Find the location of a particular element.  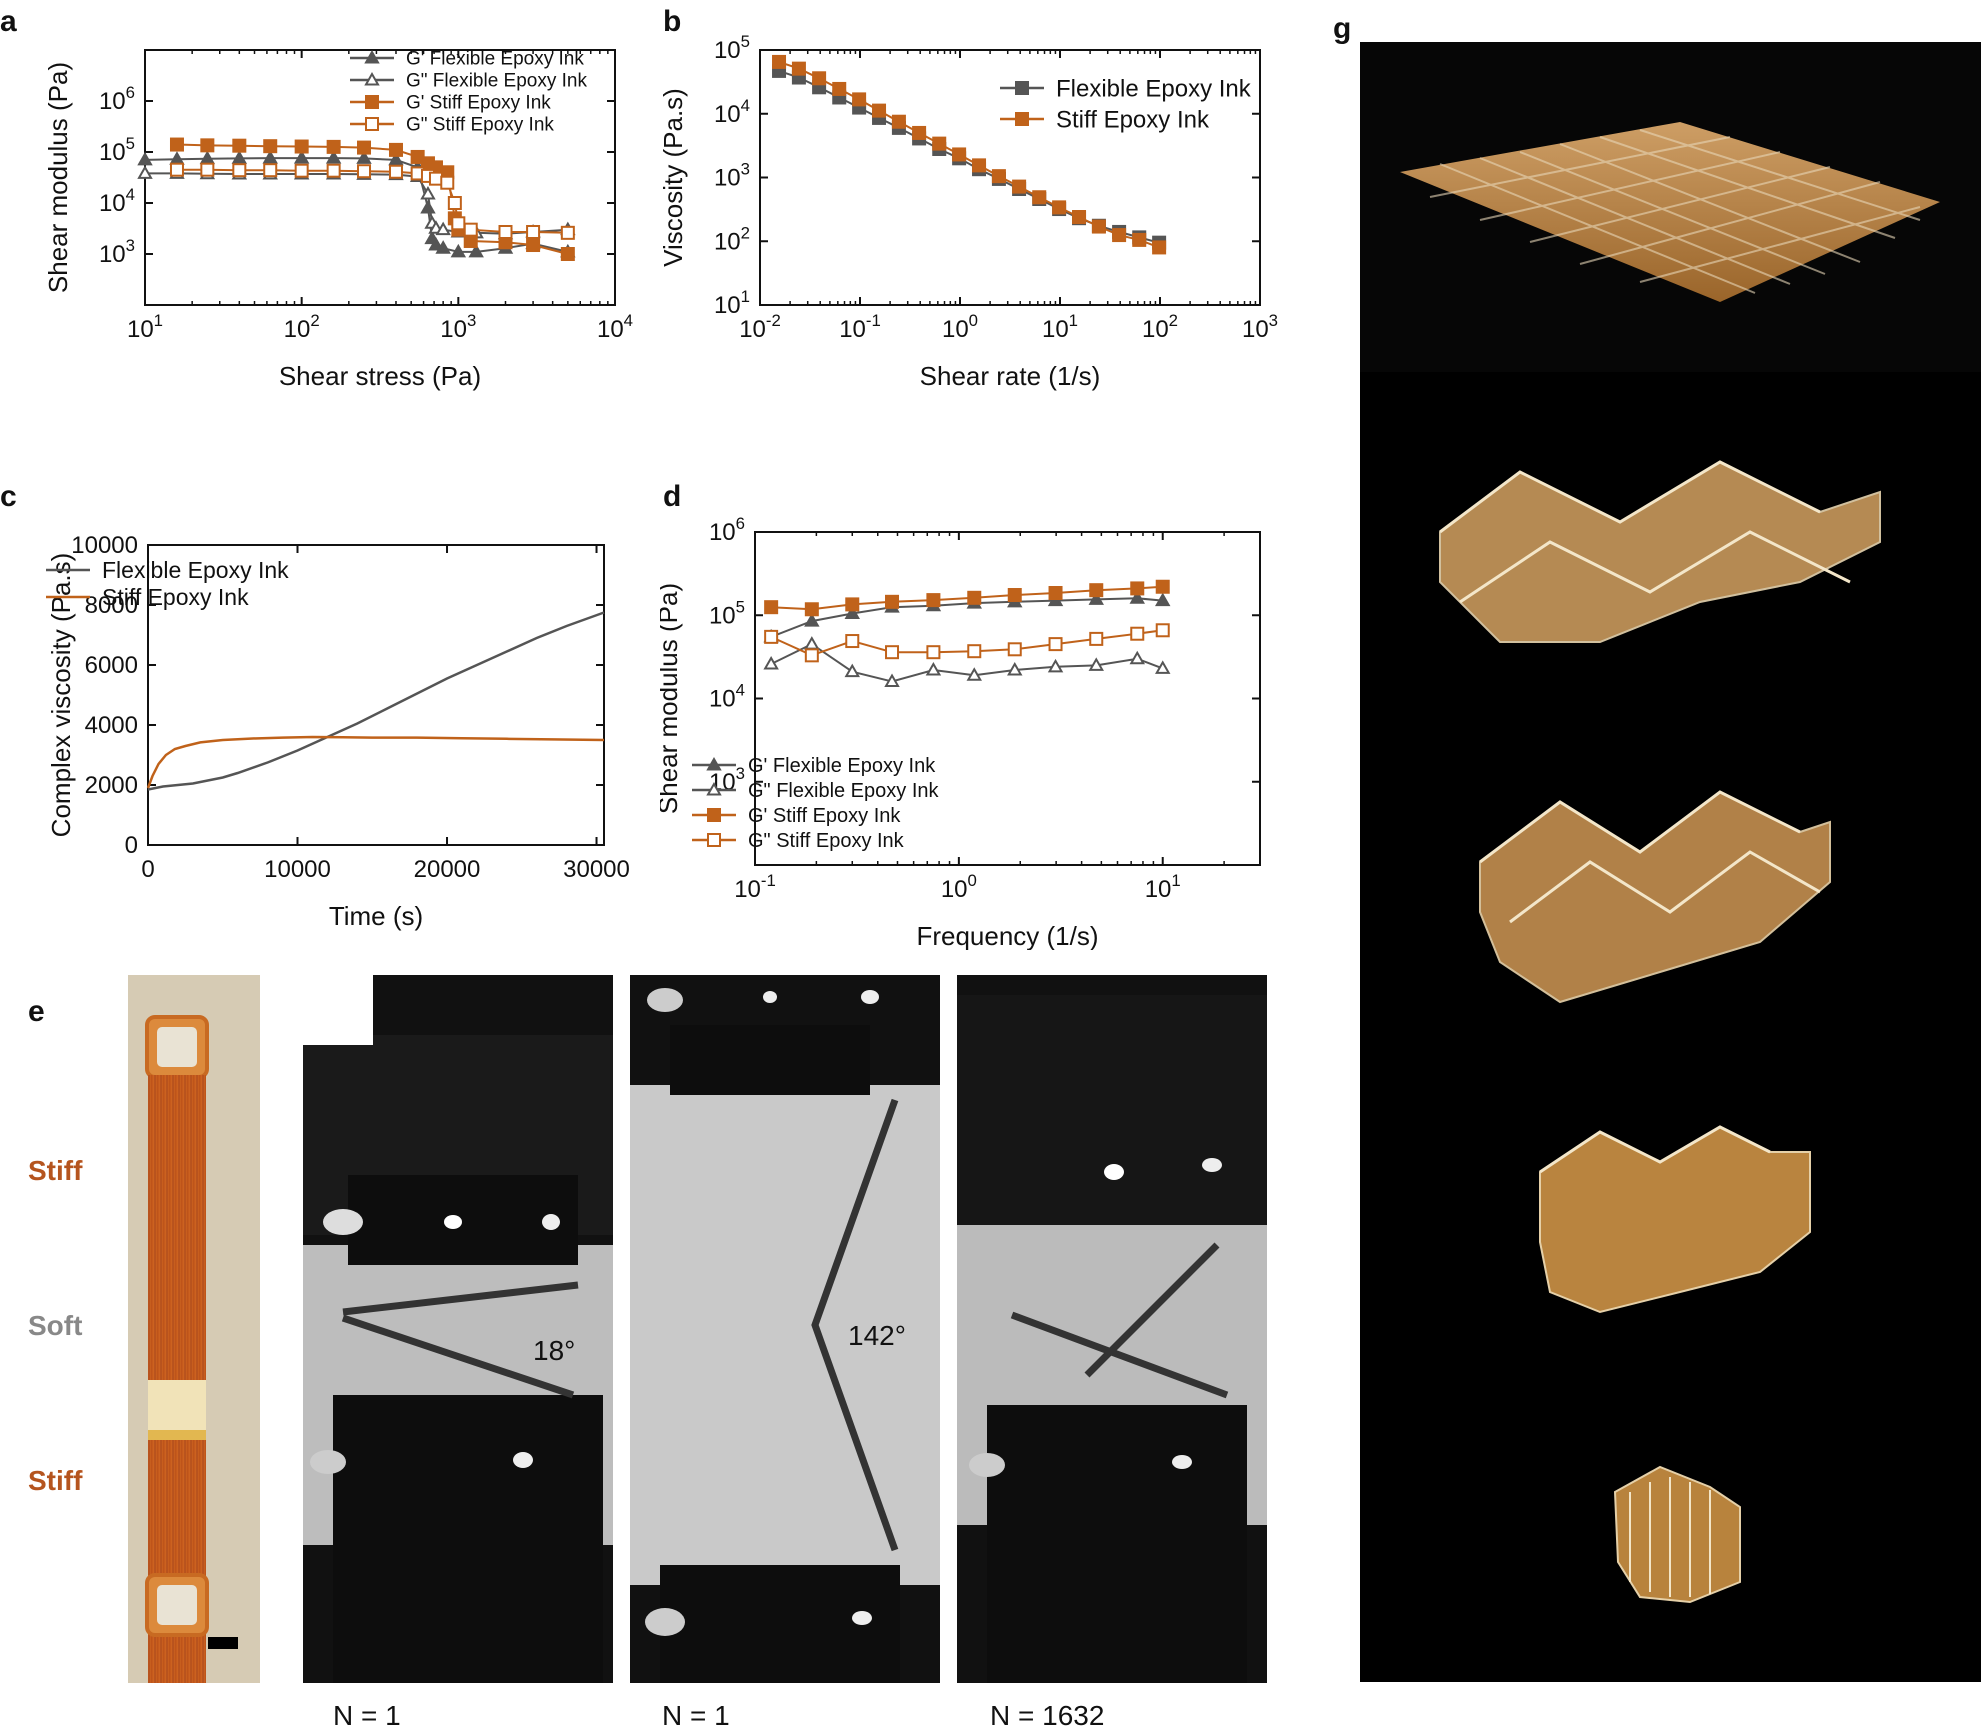

x-tick-label: 10⁰ is located at coordinates (960, 327).